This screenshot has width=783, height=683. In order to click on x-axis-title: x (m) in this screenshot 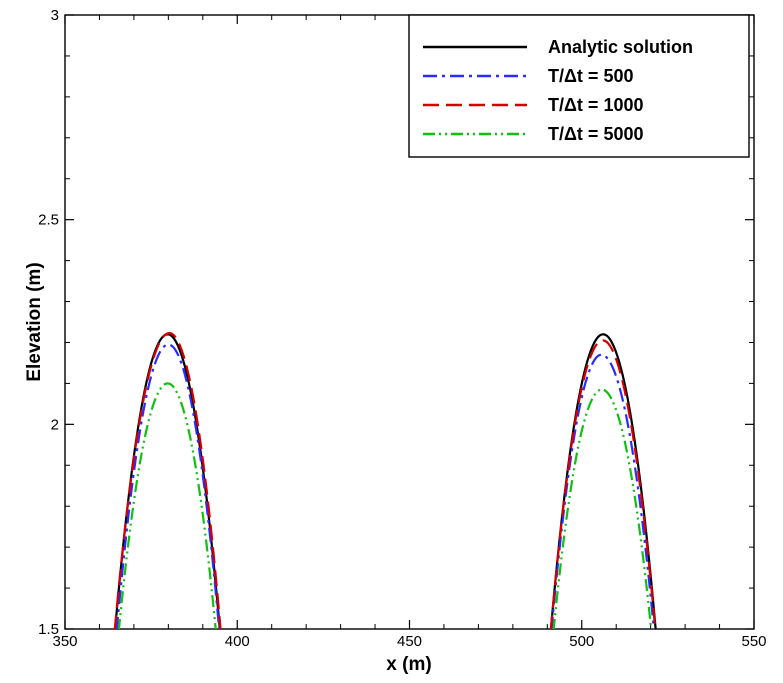, I will do `click(408, 664)`.